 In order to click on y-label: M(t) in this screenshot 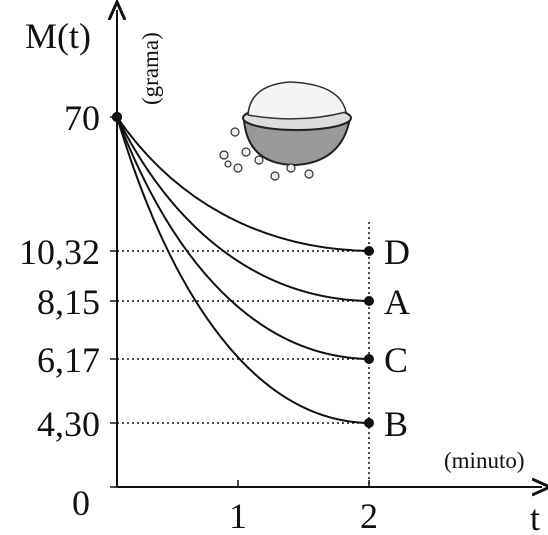, I will do `click(58, 36)`.